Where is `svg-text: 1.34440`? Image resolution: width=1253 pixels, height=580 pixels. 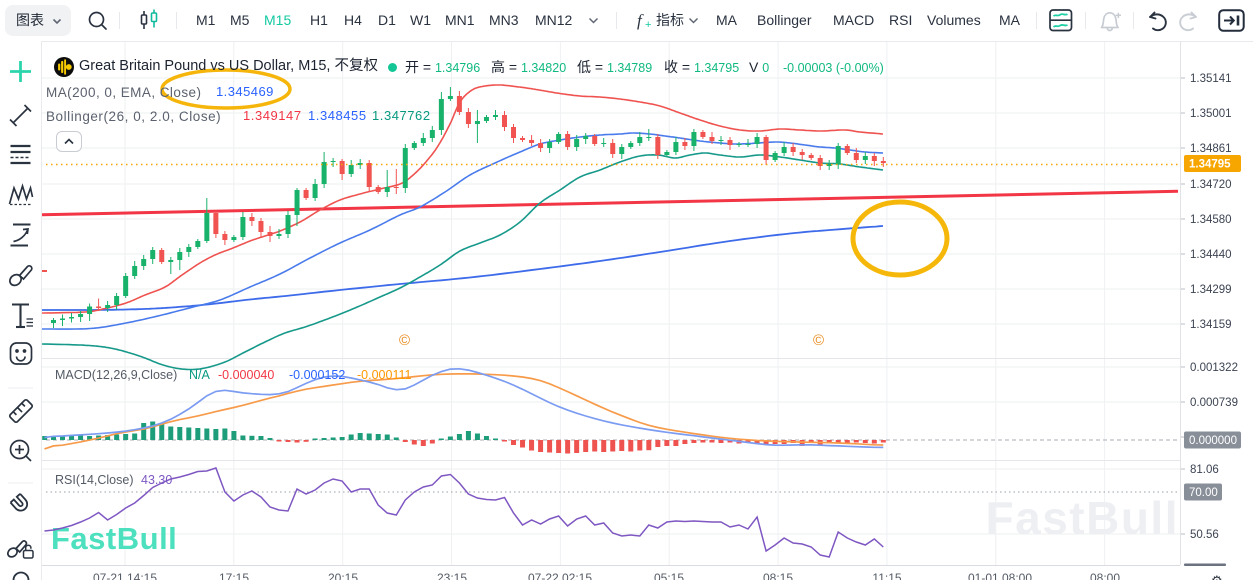 svg-text: 1.34440 is located at coordinates (1211, 255).